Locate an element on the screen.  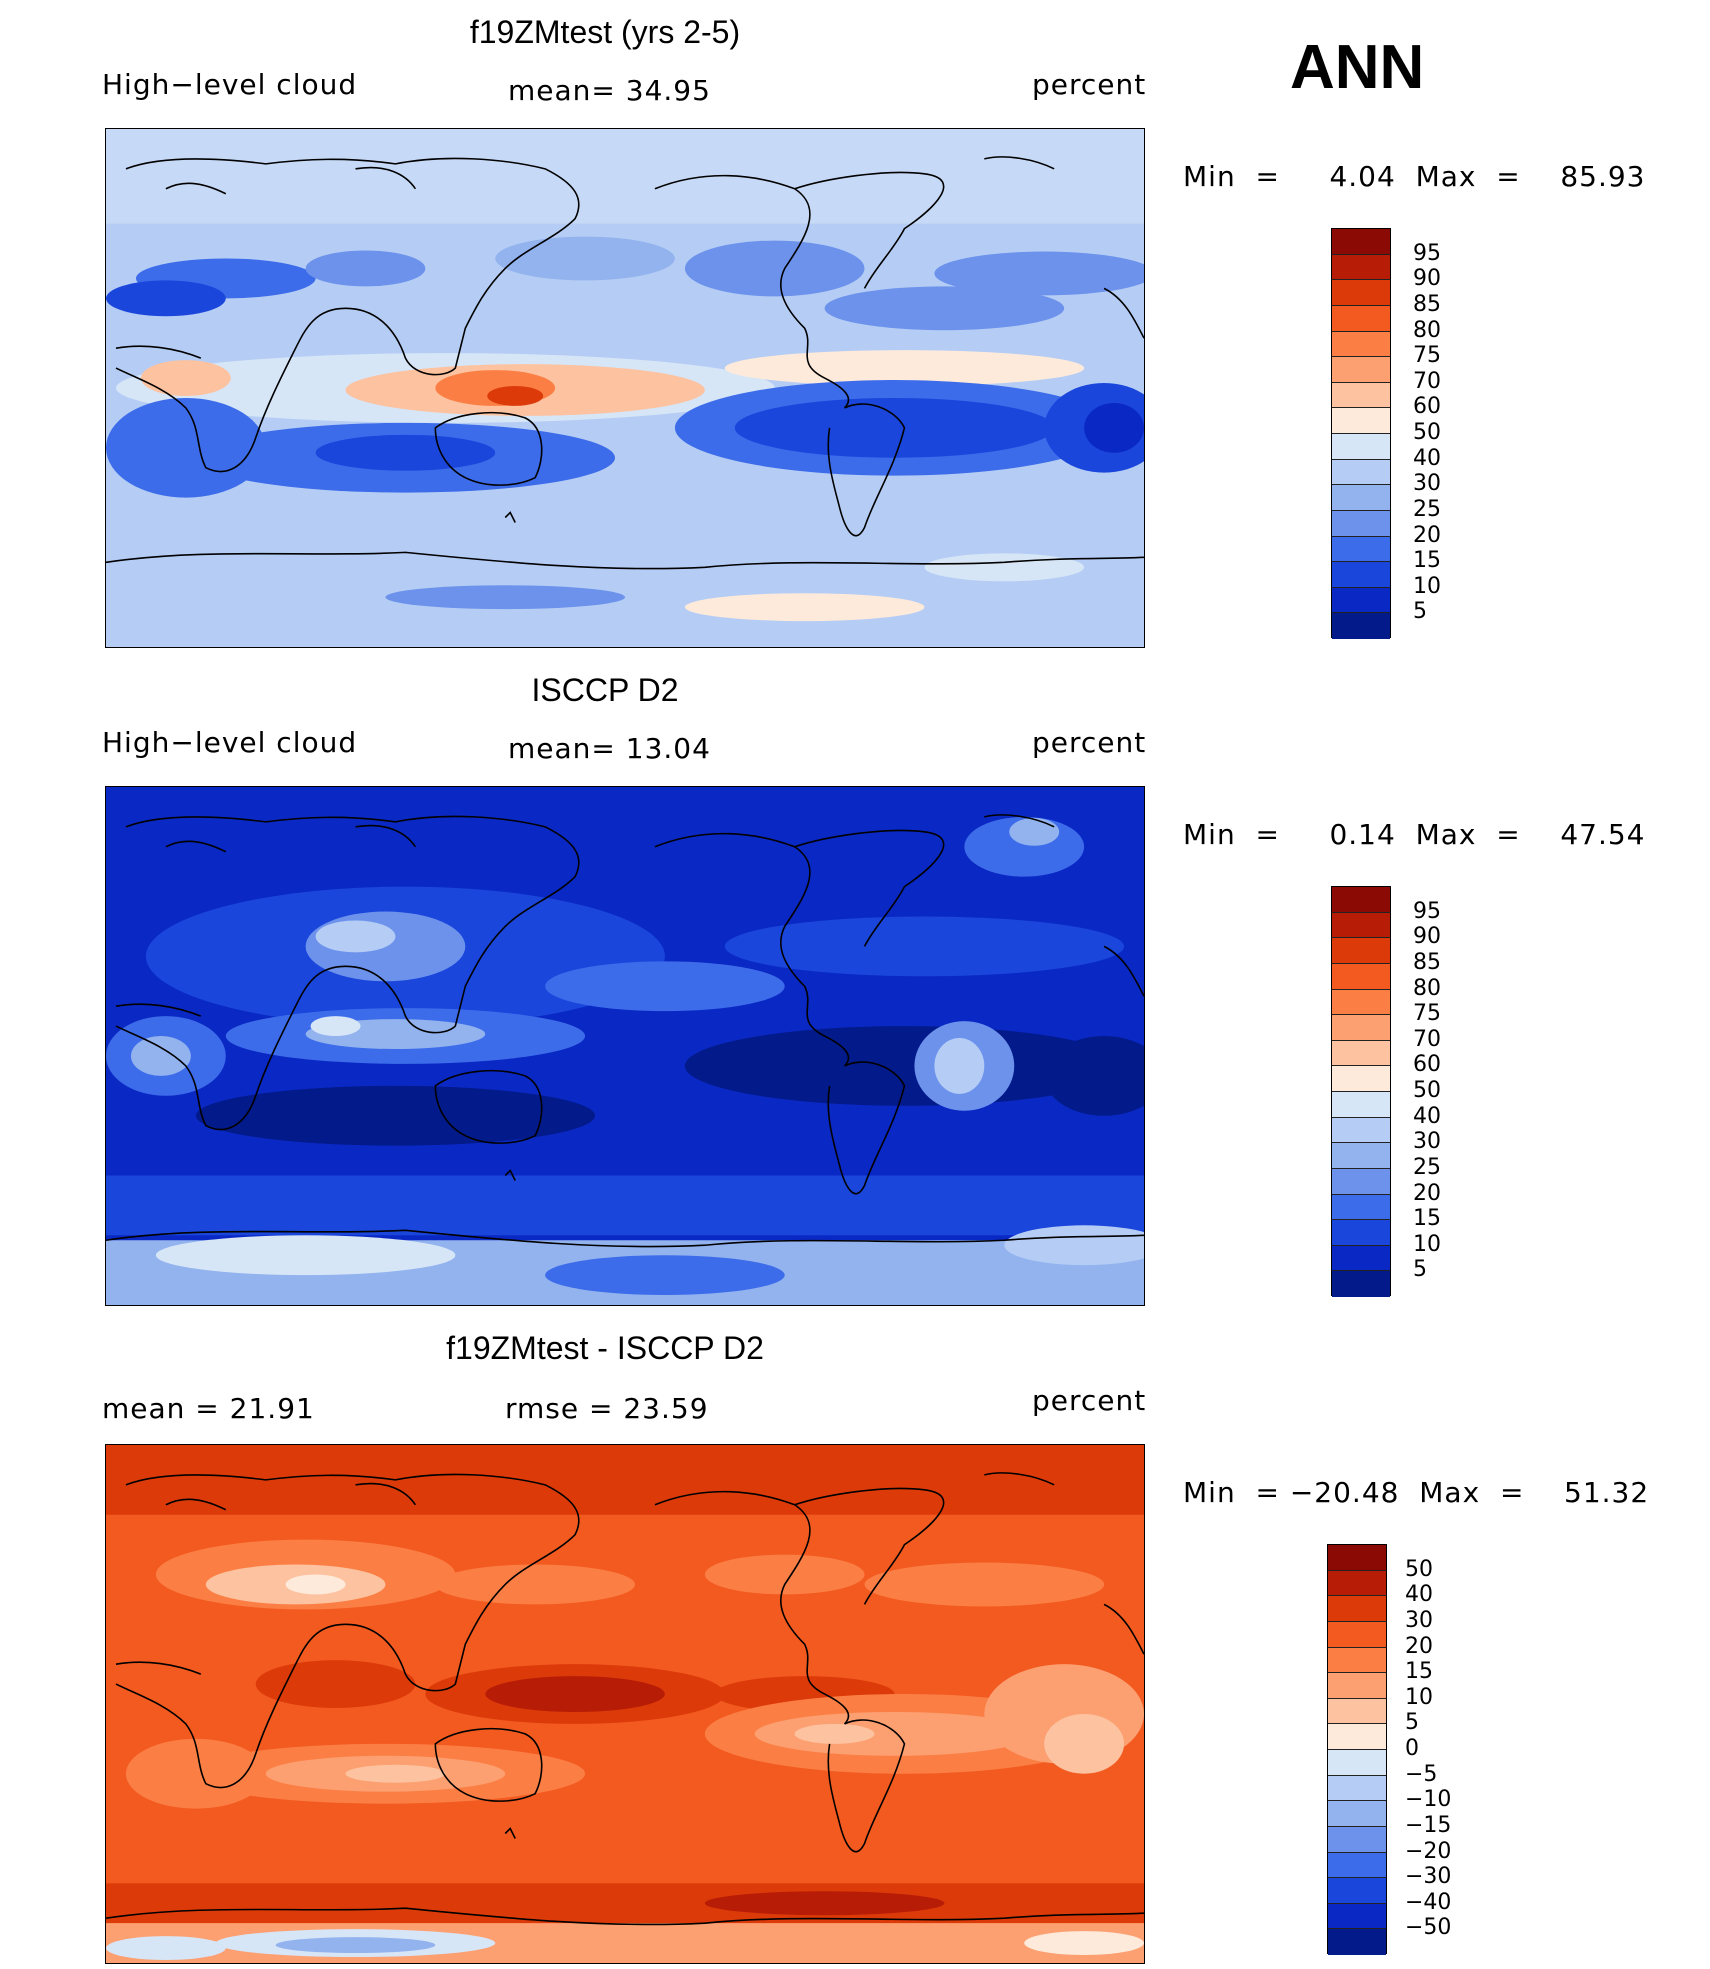
colorbar-tick-label: 0 is located at coordinates (1412, 1748).